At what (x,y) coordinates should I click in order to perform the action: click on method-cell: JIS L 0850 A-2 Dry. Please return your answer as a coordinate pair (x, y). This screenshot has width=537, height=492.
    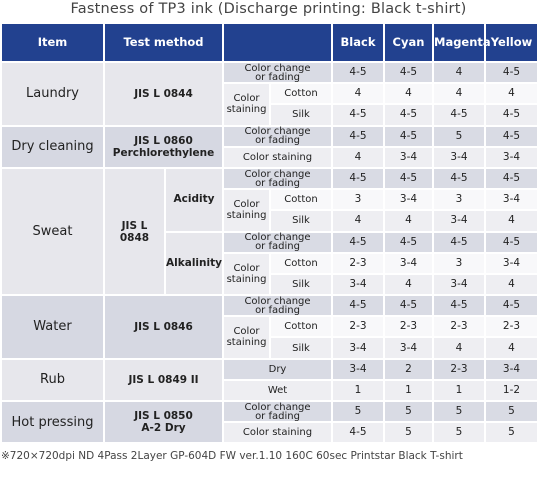
    Looking at the image, I should click on (163, 422).